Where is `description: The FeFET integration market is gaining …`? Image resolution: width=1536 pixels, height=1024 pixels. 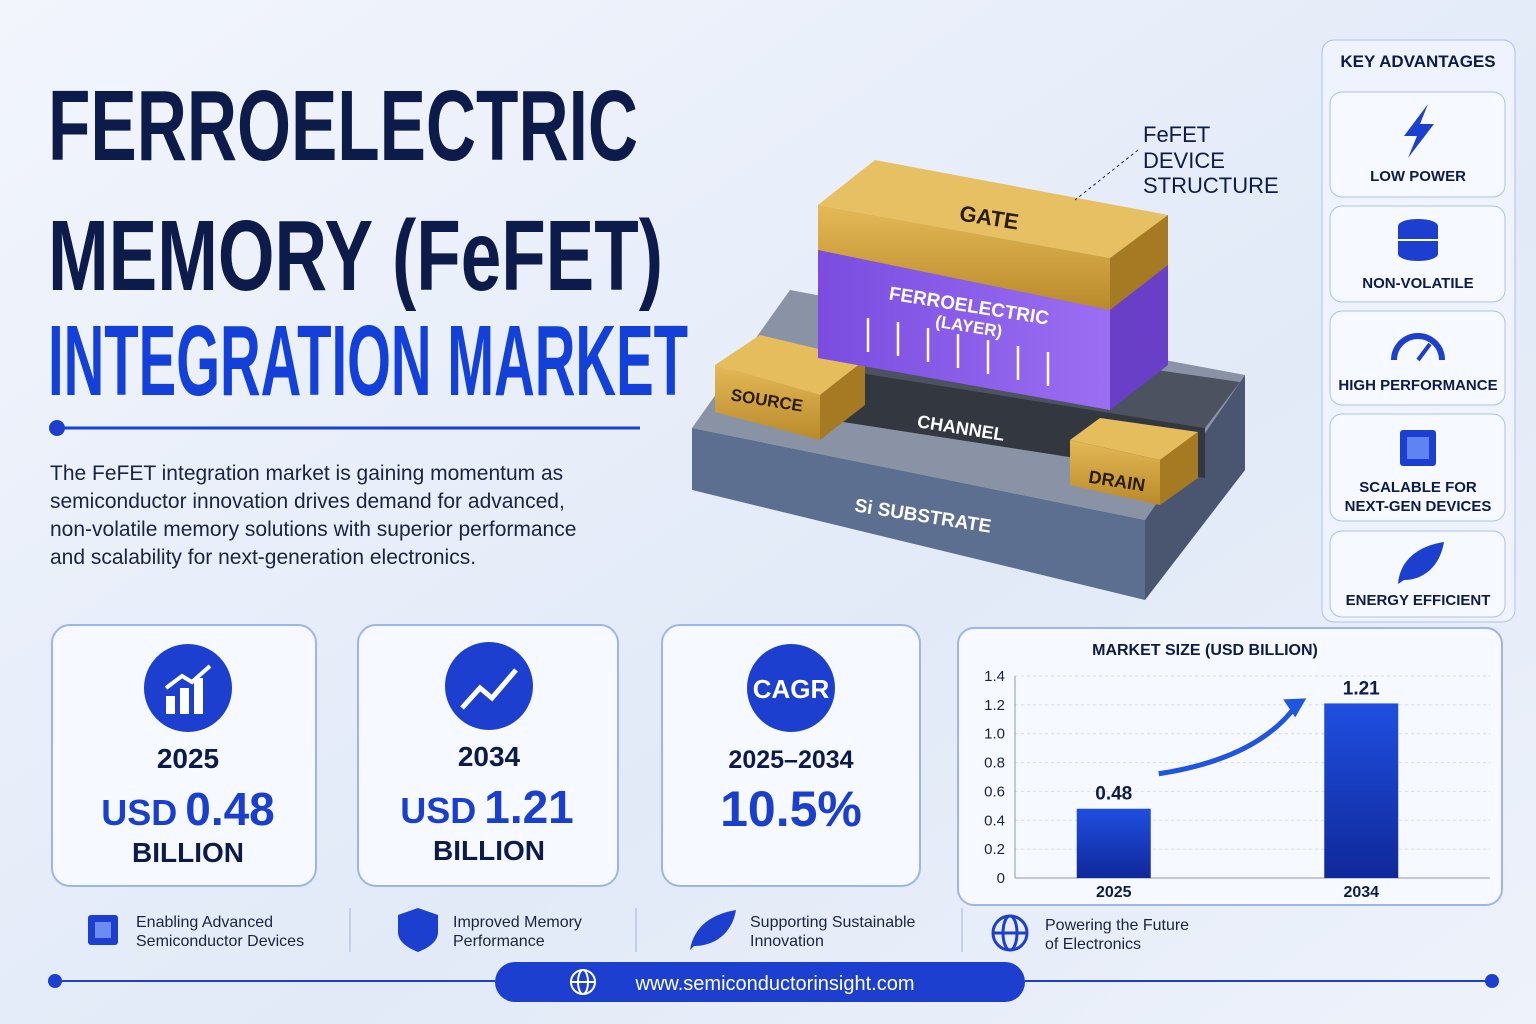 description: The FeFET integration market is gaining … is located at coordinates (313, 515).